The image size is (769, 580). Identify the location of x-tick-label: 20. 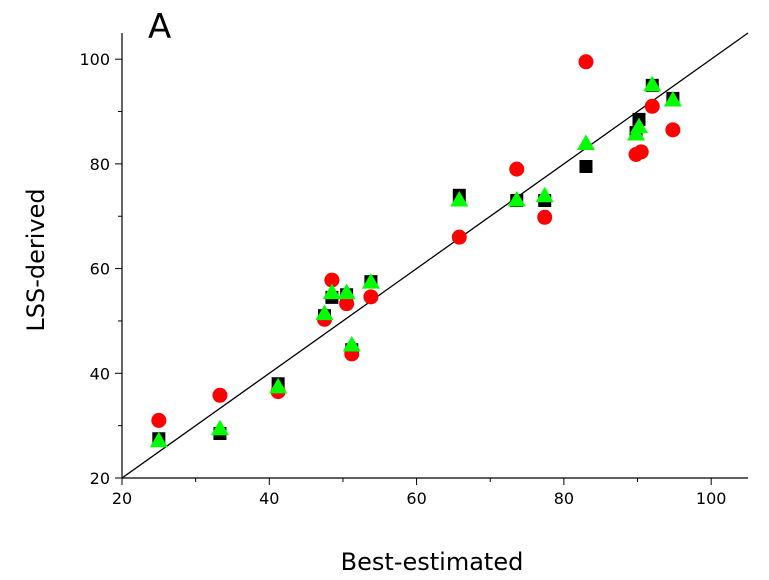
(122, 498).